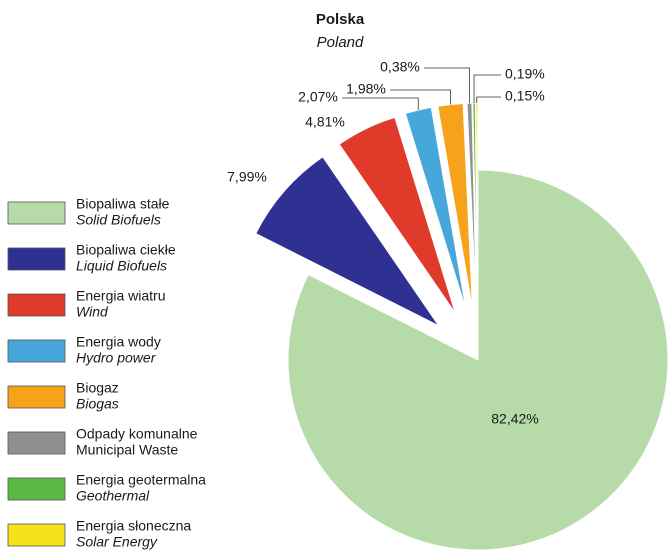 The height and width of the screenshot is (560, 670). Describe the element at coordinates (325, 122) in the screenshot. I see `data-label: 4,81%` at that location.